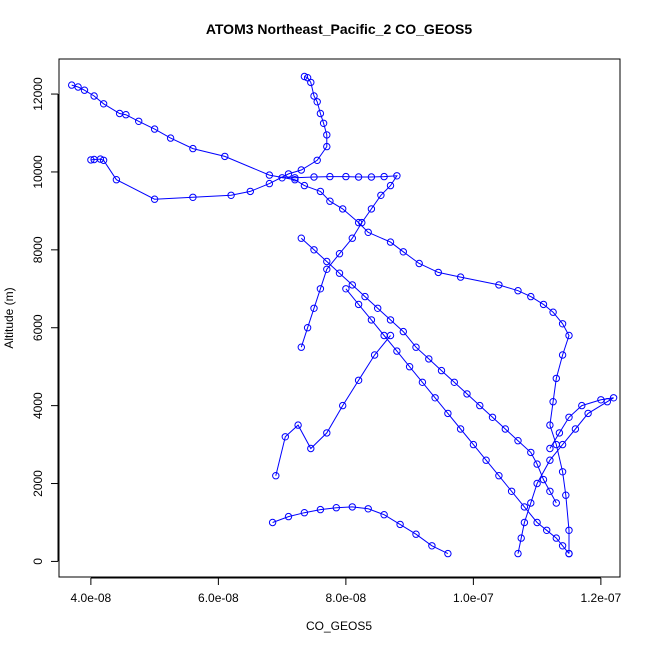 The width and height of the screenshot is (650, 650). What do you see at coordinates (339, 29) in the screenshot?
I see `chart-title: ATOM3 Northeast_Pacific_2 CO_GEOS5` at bounding box center [339, 29].